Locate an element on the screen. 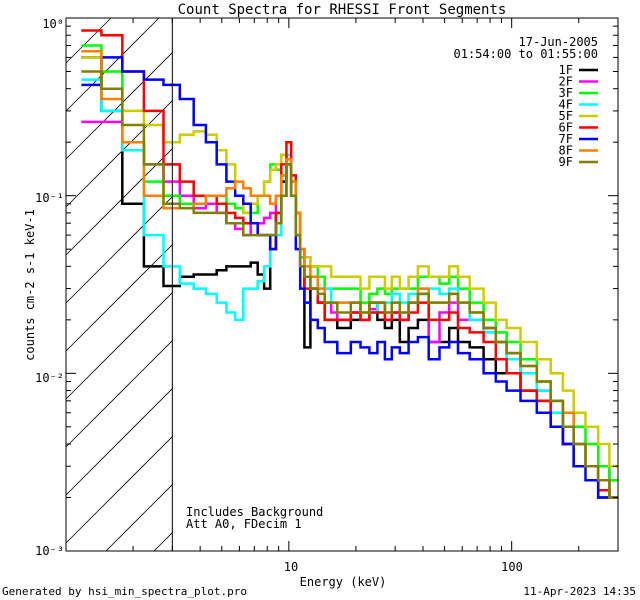 Image resolution: width=640 pixels, height=600 pixels. legend-label-1F: 1F is located at coordinates (566, 70).